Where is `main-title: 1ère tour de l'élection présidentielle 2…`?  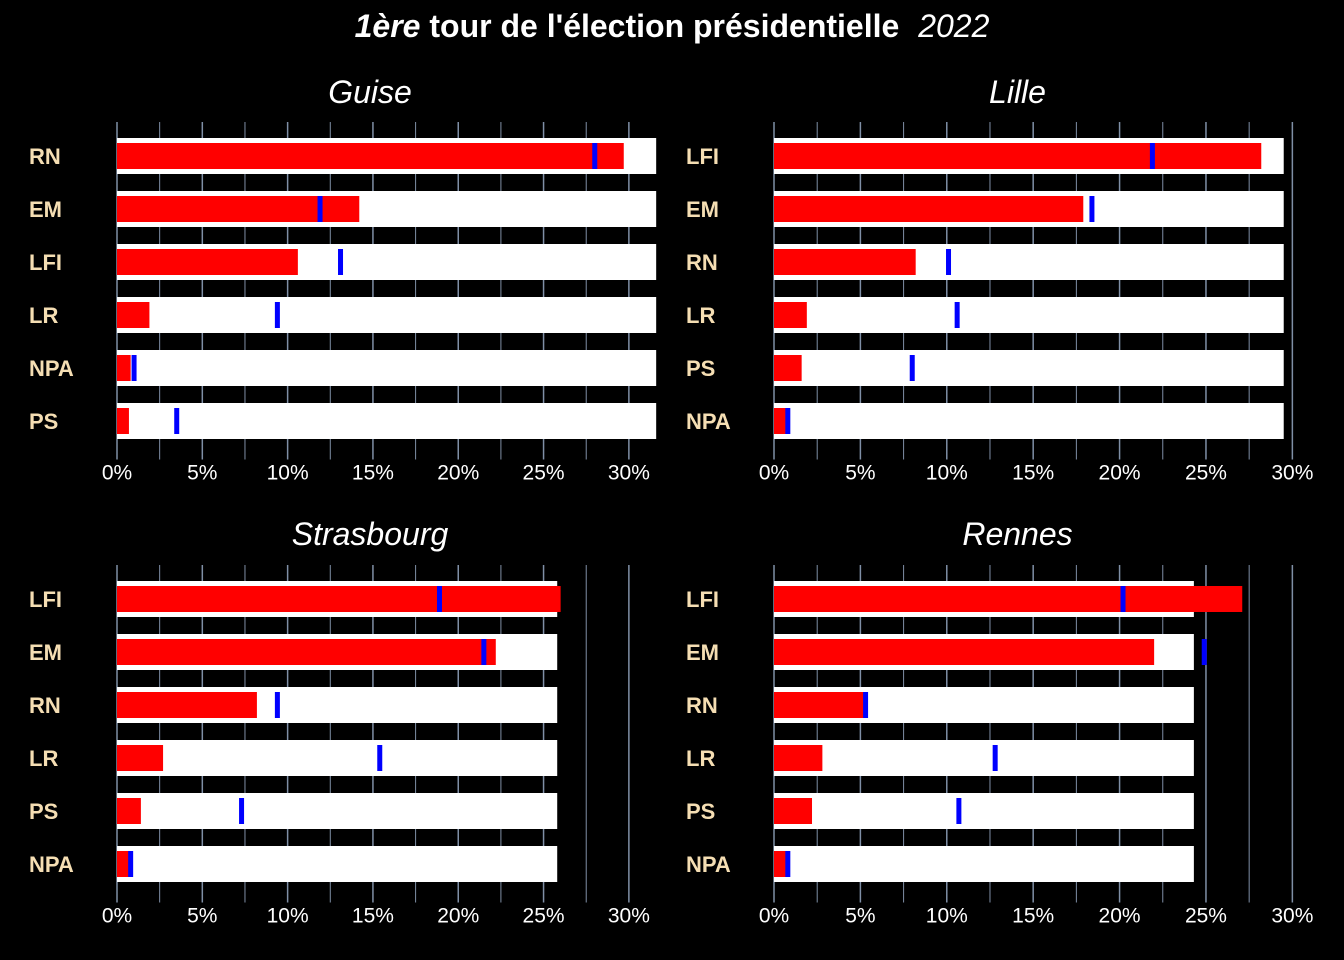 main-title: 1ère tour de l'élection présidentielle 2… is located at coordinates (672, 26).